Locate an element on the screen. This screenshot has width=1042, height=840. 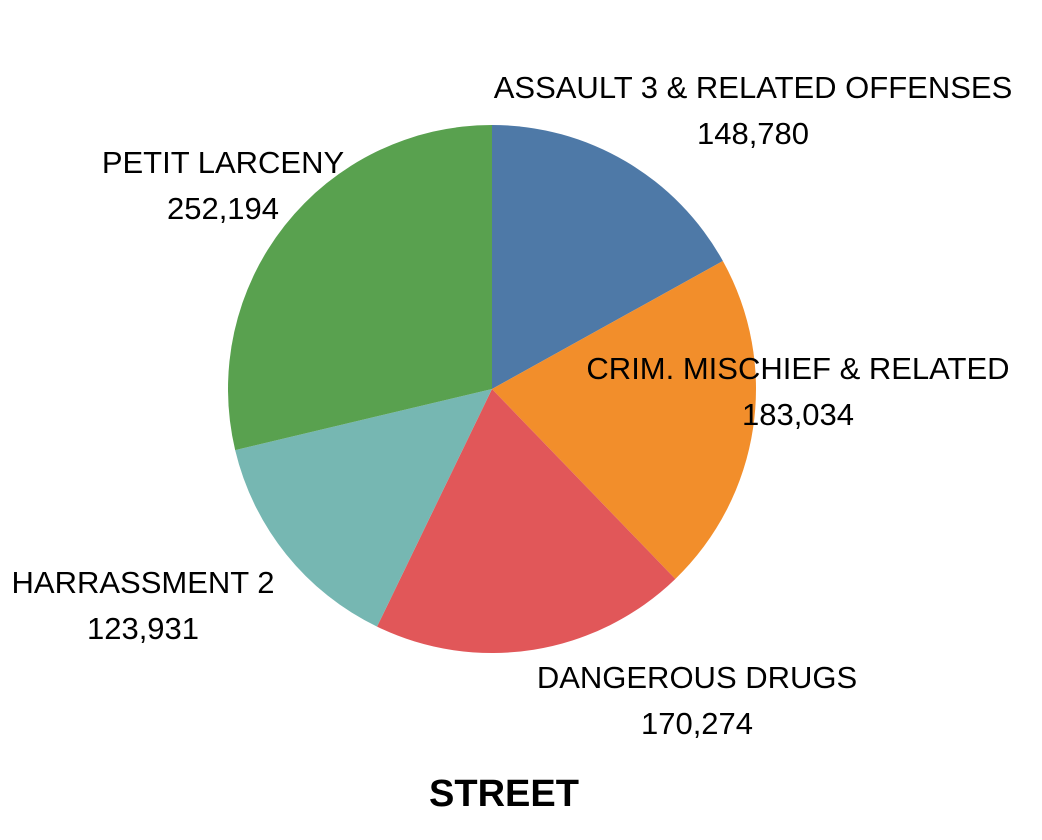
slice-label-assault: ASSAULT 3 & RELATED OFFENSES is located at coordinates (753, 87).